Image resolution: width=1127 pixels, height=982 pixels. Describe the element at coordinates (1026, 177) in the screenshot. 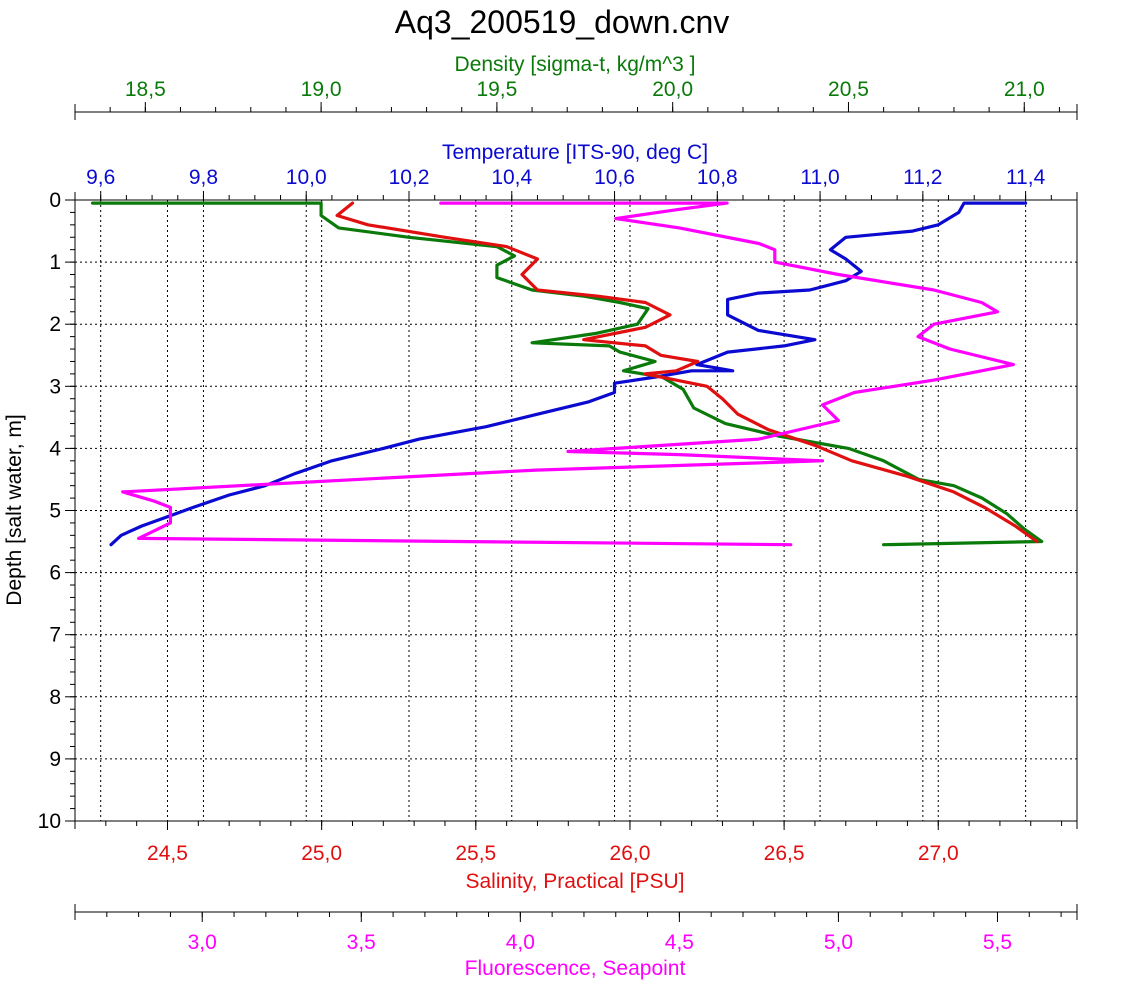

I see `temperature-tick-label: 11,4` at that location.